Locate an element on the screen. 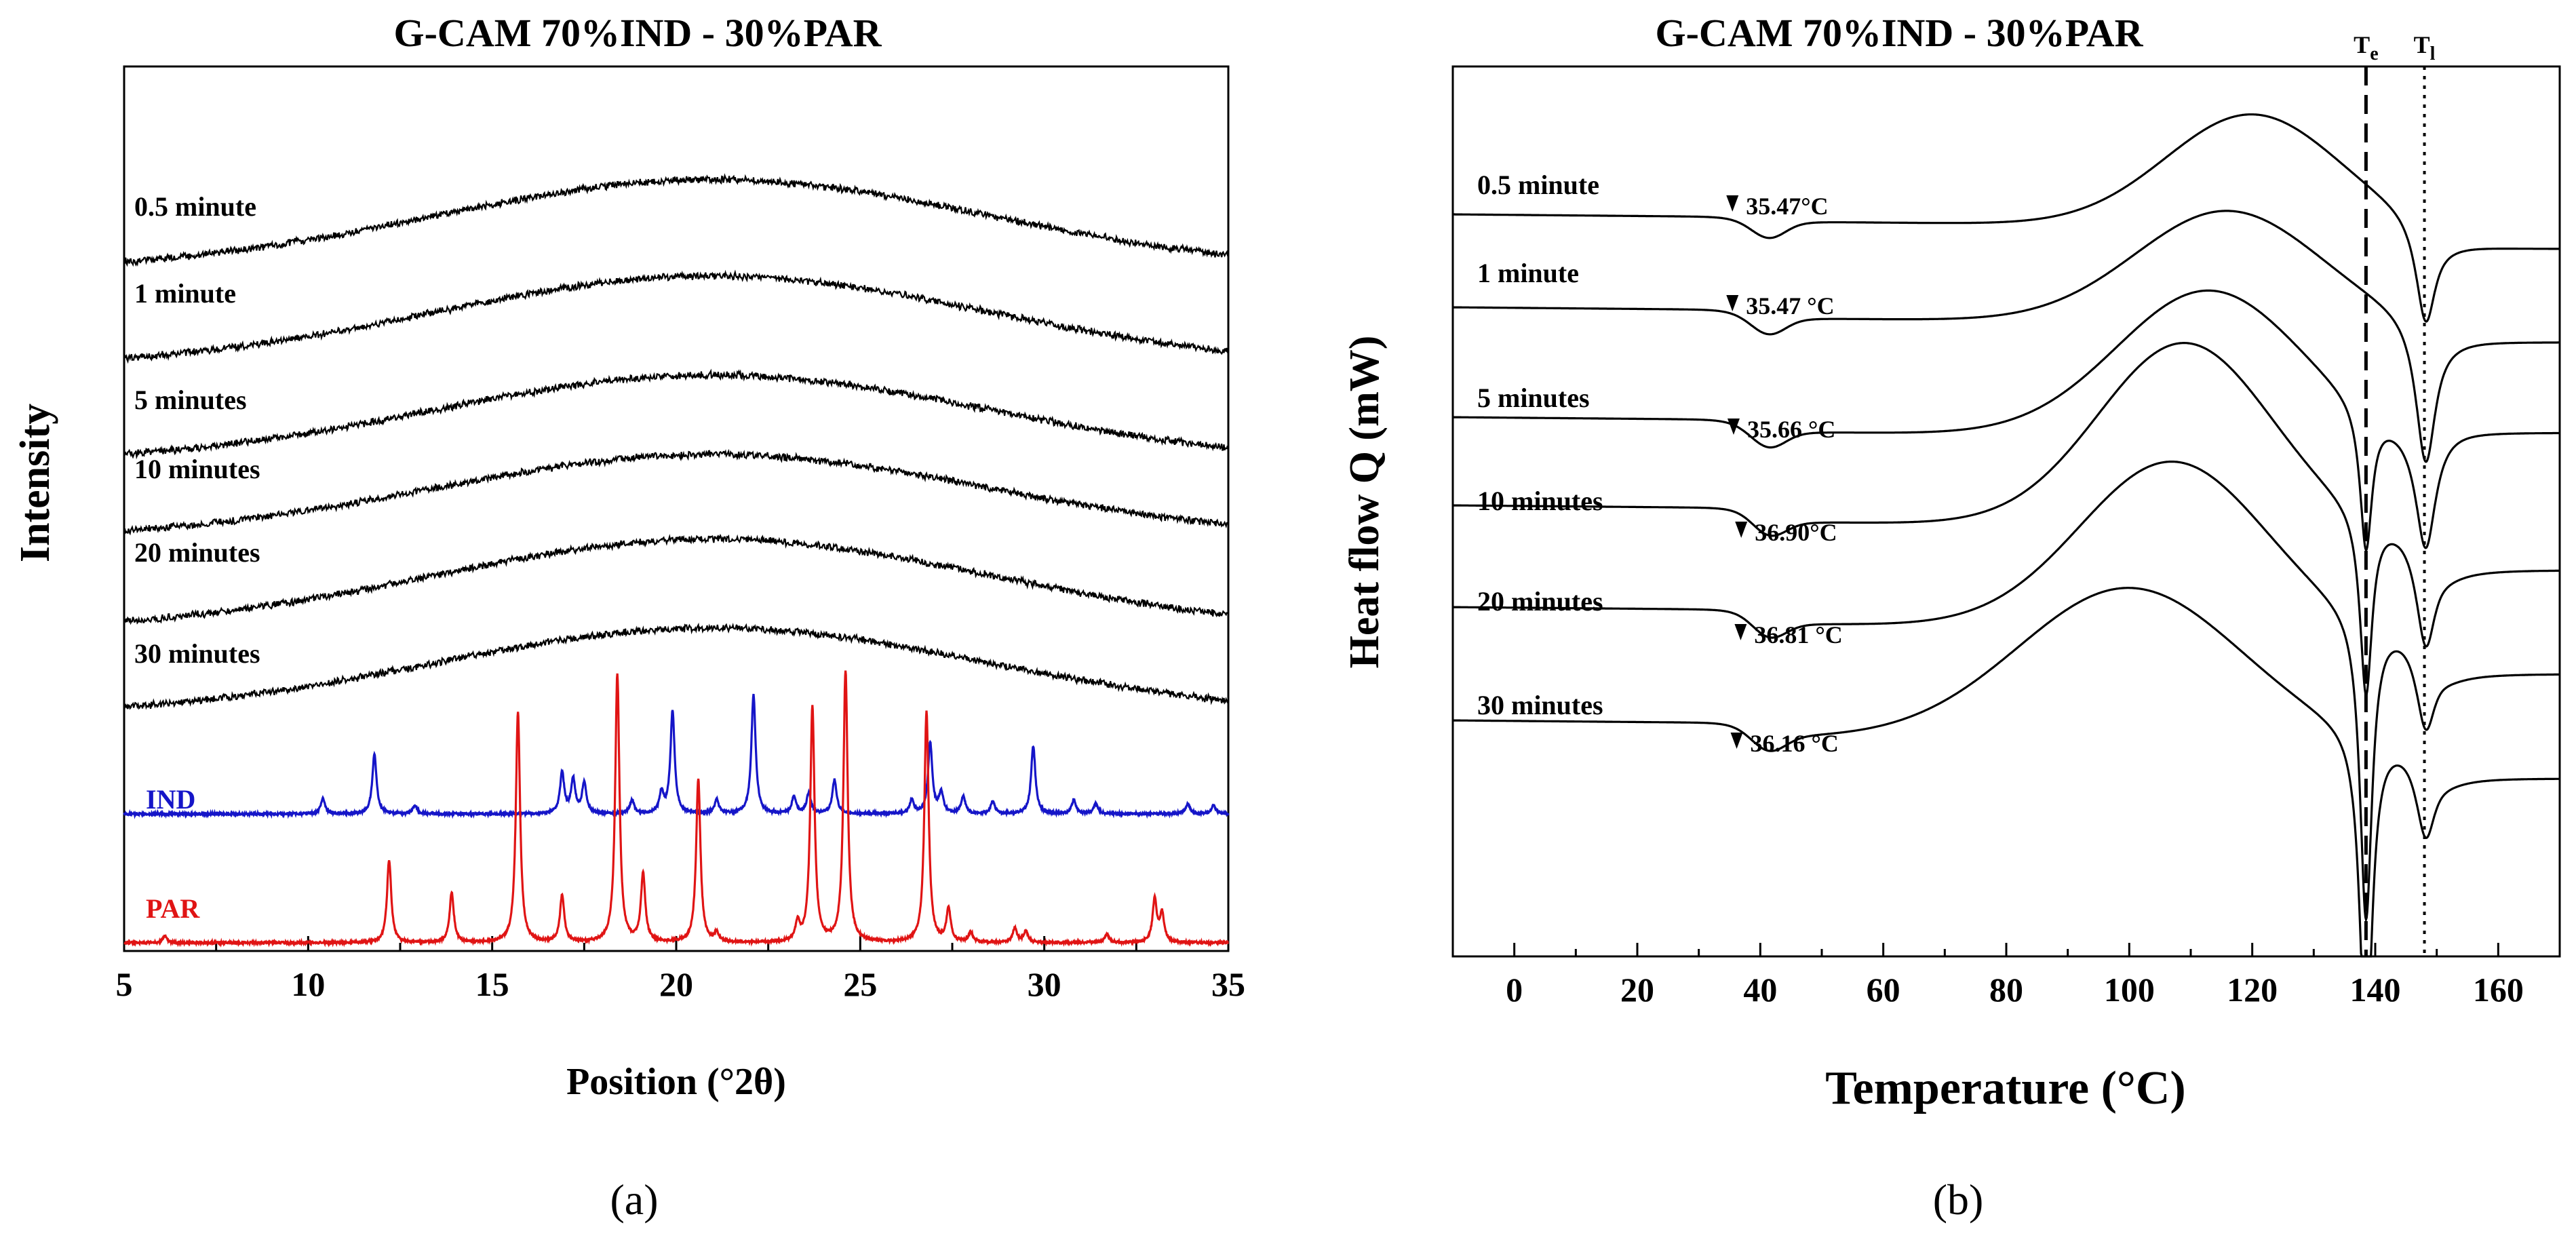  xrd-y-label: Intensity is located at coordinates (35, 483).